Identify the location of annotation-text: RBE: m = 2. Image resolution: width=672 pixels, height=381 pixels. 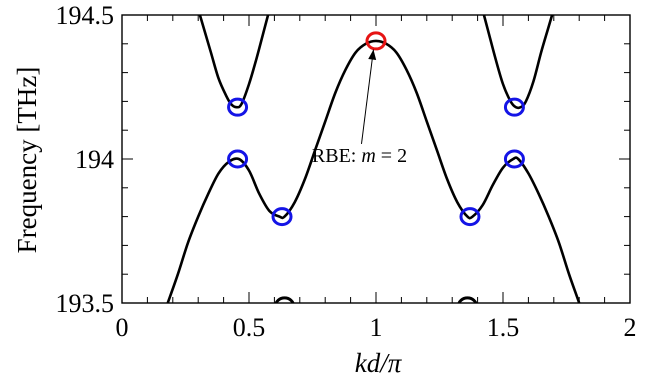
(359, 156).